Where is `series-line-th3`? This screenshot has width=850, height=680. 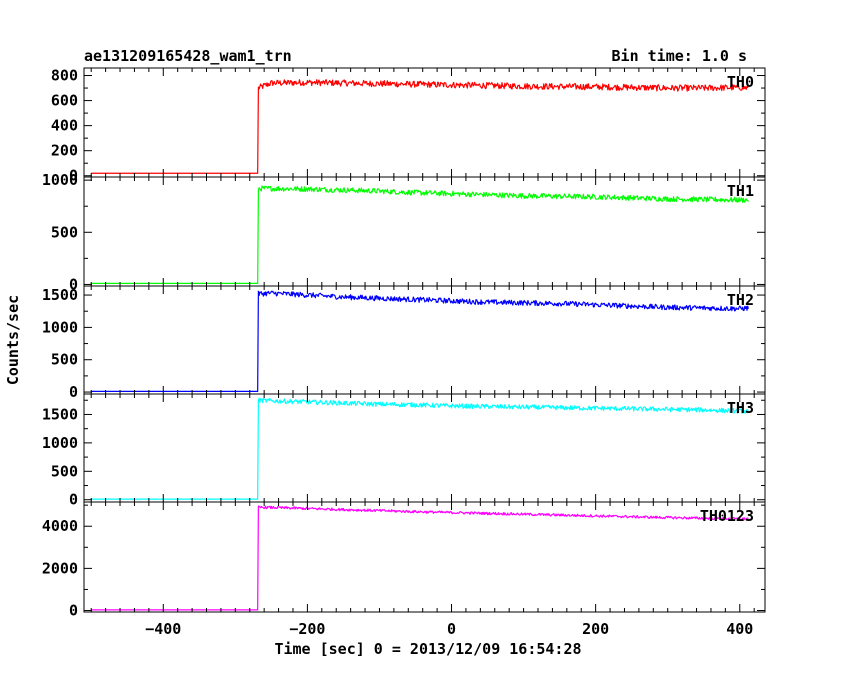
series-line-th3 is located at coordinates (420, 448).